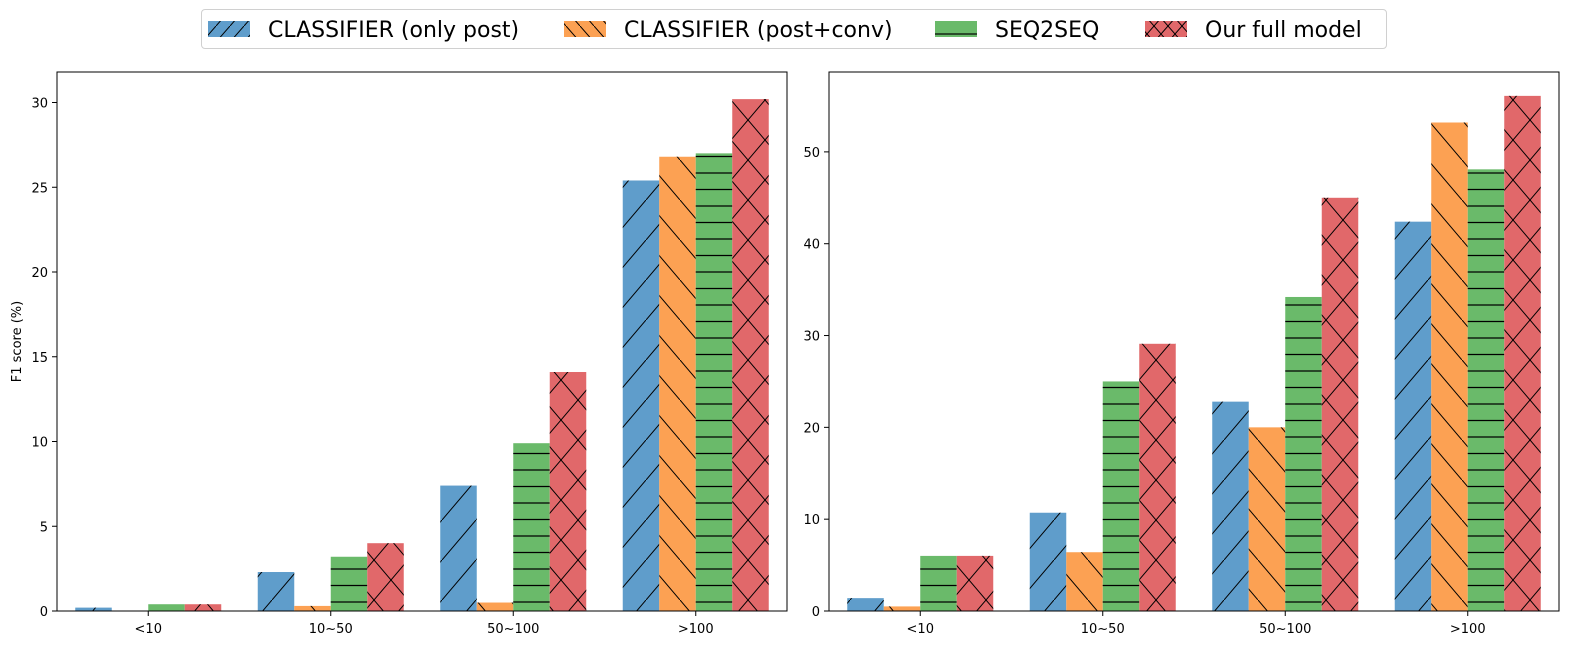 The image size is (1589, 653). Describe the element at coordinates (811, 153) in the screenshot. I see `y-tick-label: 50` at that location.